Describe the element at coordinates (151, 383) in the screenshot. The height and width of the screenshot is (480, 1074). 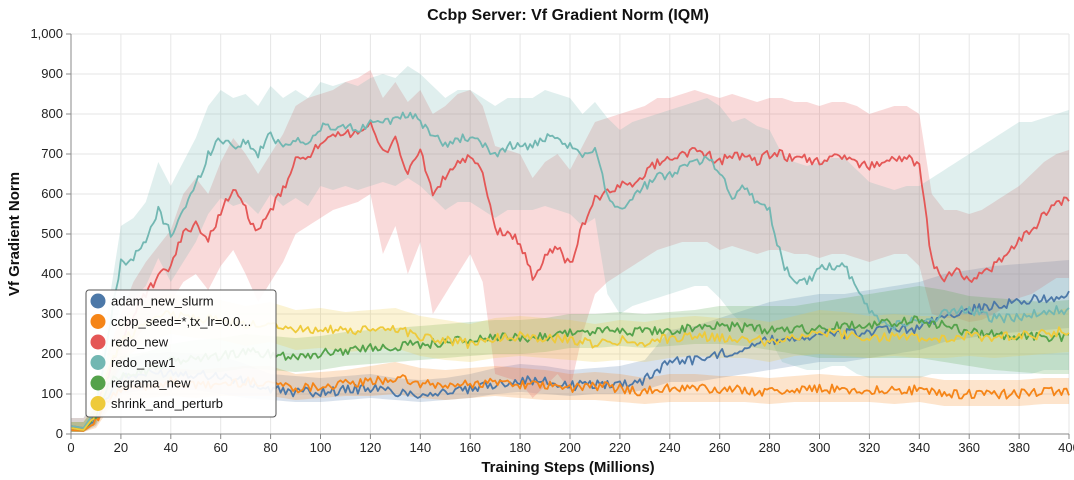
I see `legend-label: regrama_new` at that location.